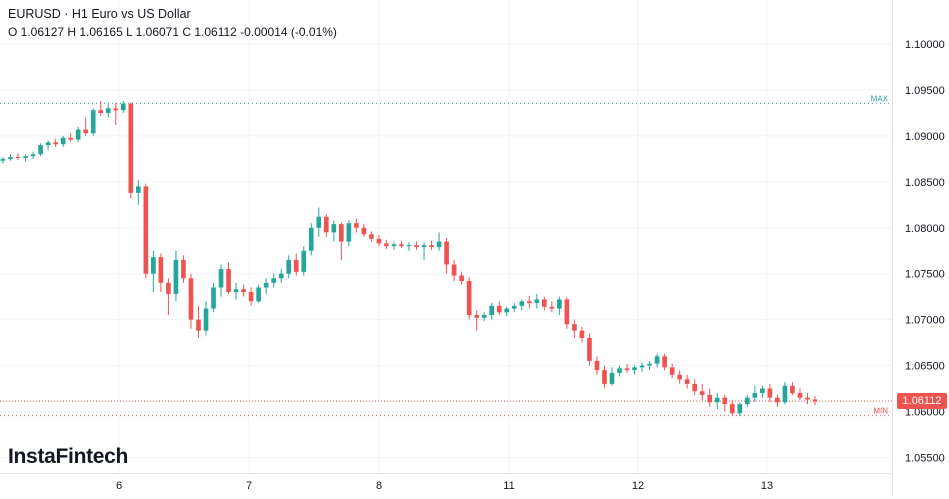  What do you see at coordinates (638, 486) in the screenshot?
I see `x-tick-label: 12` at bounding box center [638, 486].